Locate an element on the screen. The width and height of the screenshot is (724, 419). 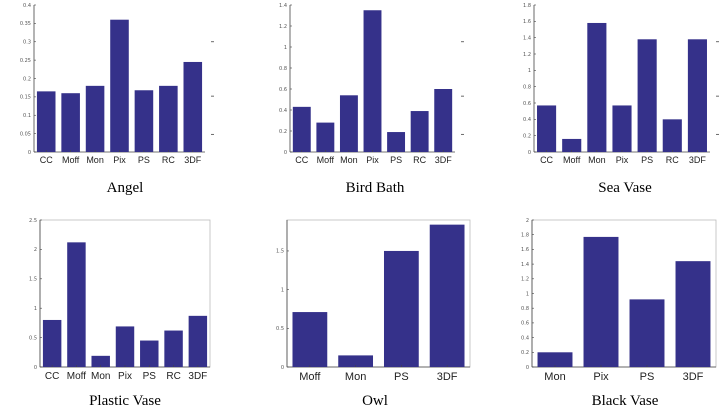
bar-chart-bird-bath: 0 0.2 0.4 0.6 0.8 1 1.2 1.4 CC Moff Mon Pix PS RC 3DF is located at coordinates (371, 84).